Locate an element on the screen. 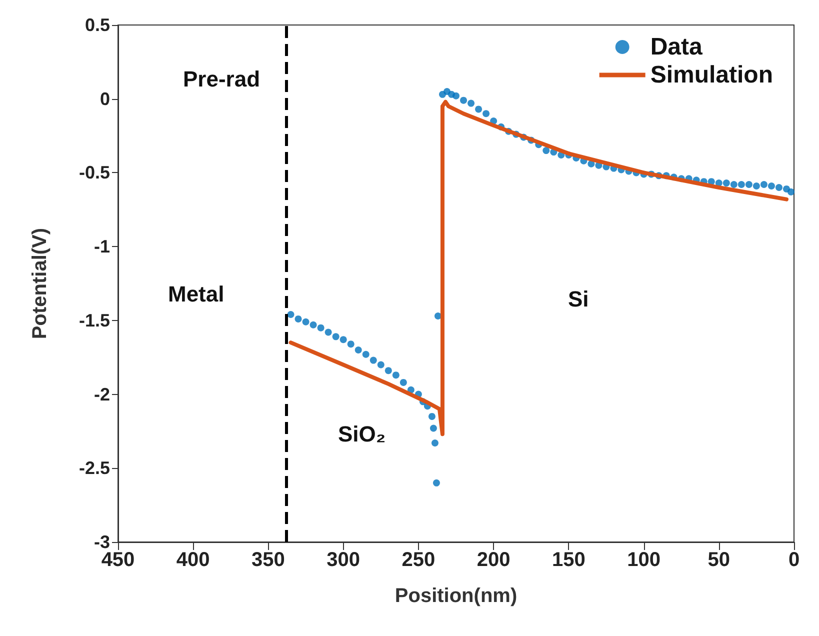 The width and height of the screenshot is (819, 636). x-tick-label: 250 is located at coordinates (419, 560).